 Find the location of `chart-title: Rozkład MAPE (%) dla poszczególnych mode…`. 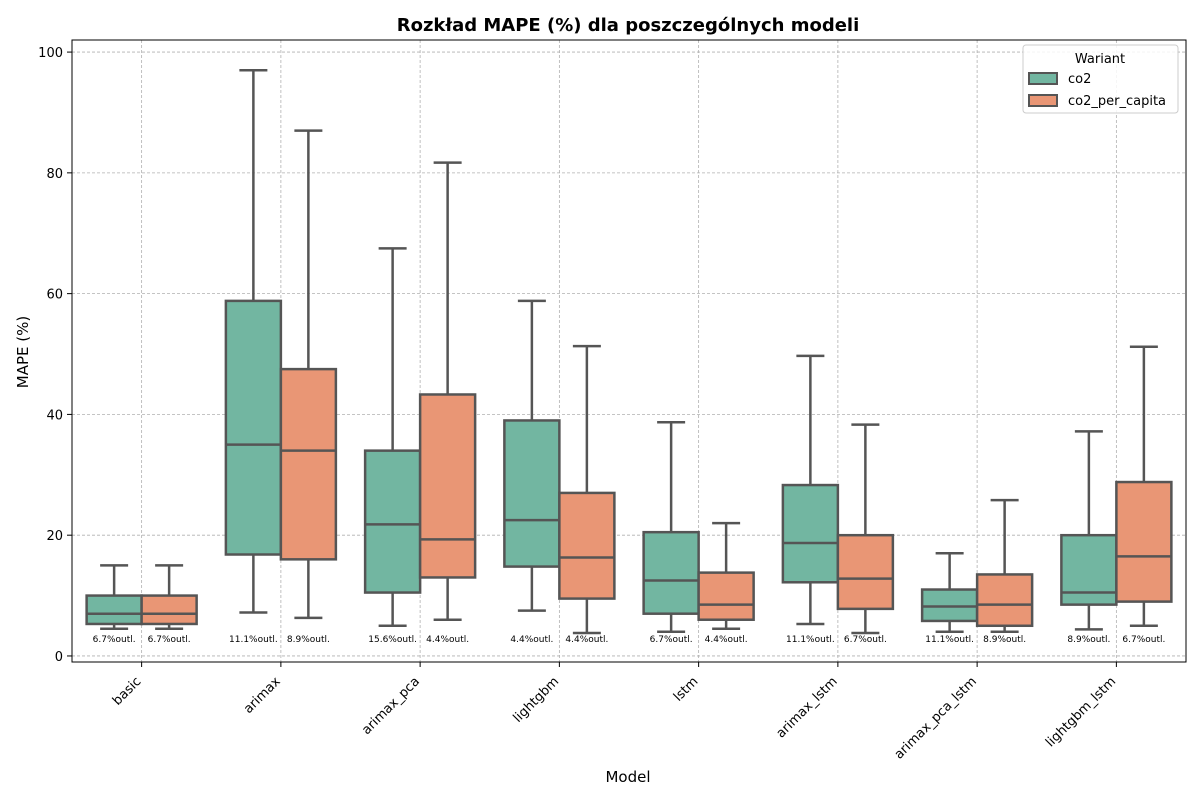

chart-title: Rozkład MAPE (%) dla poszczególnych mode… is located at coordinates (628, 25).